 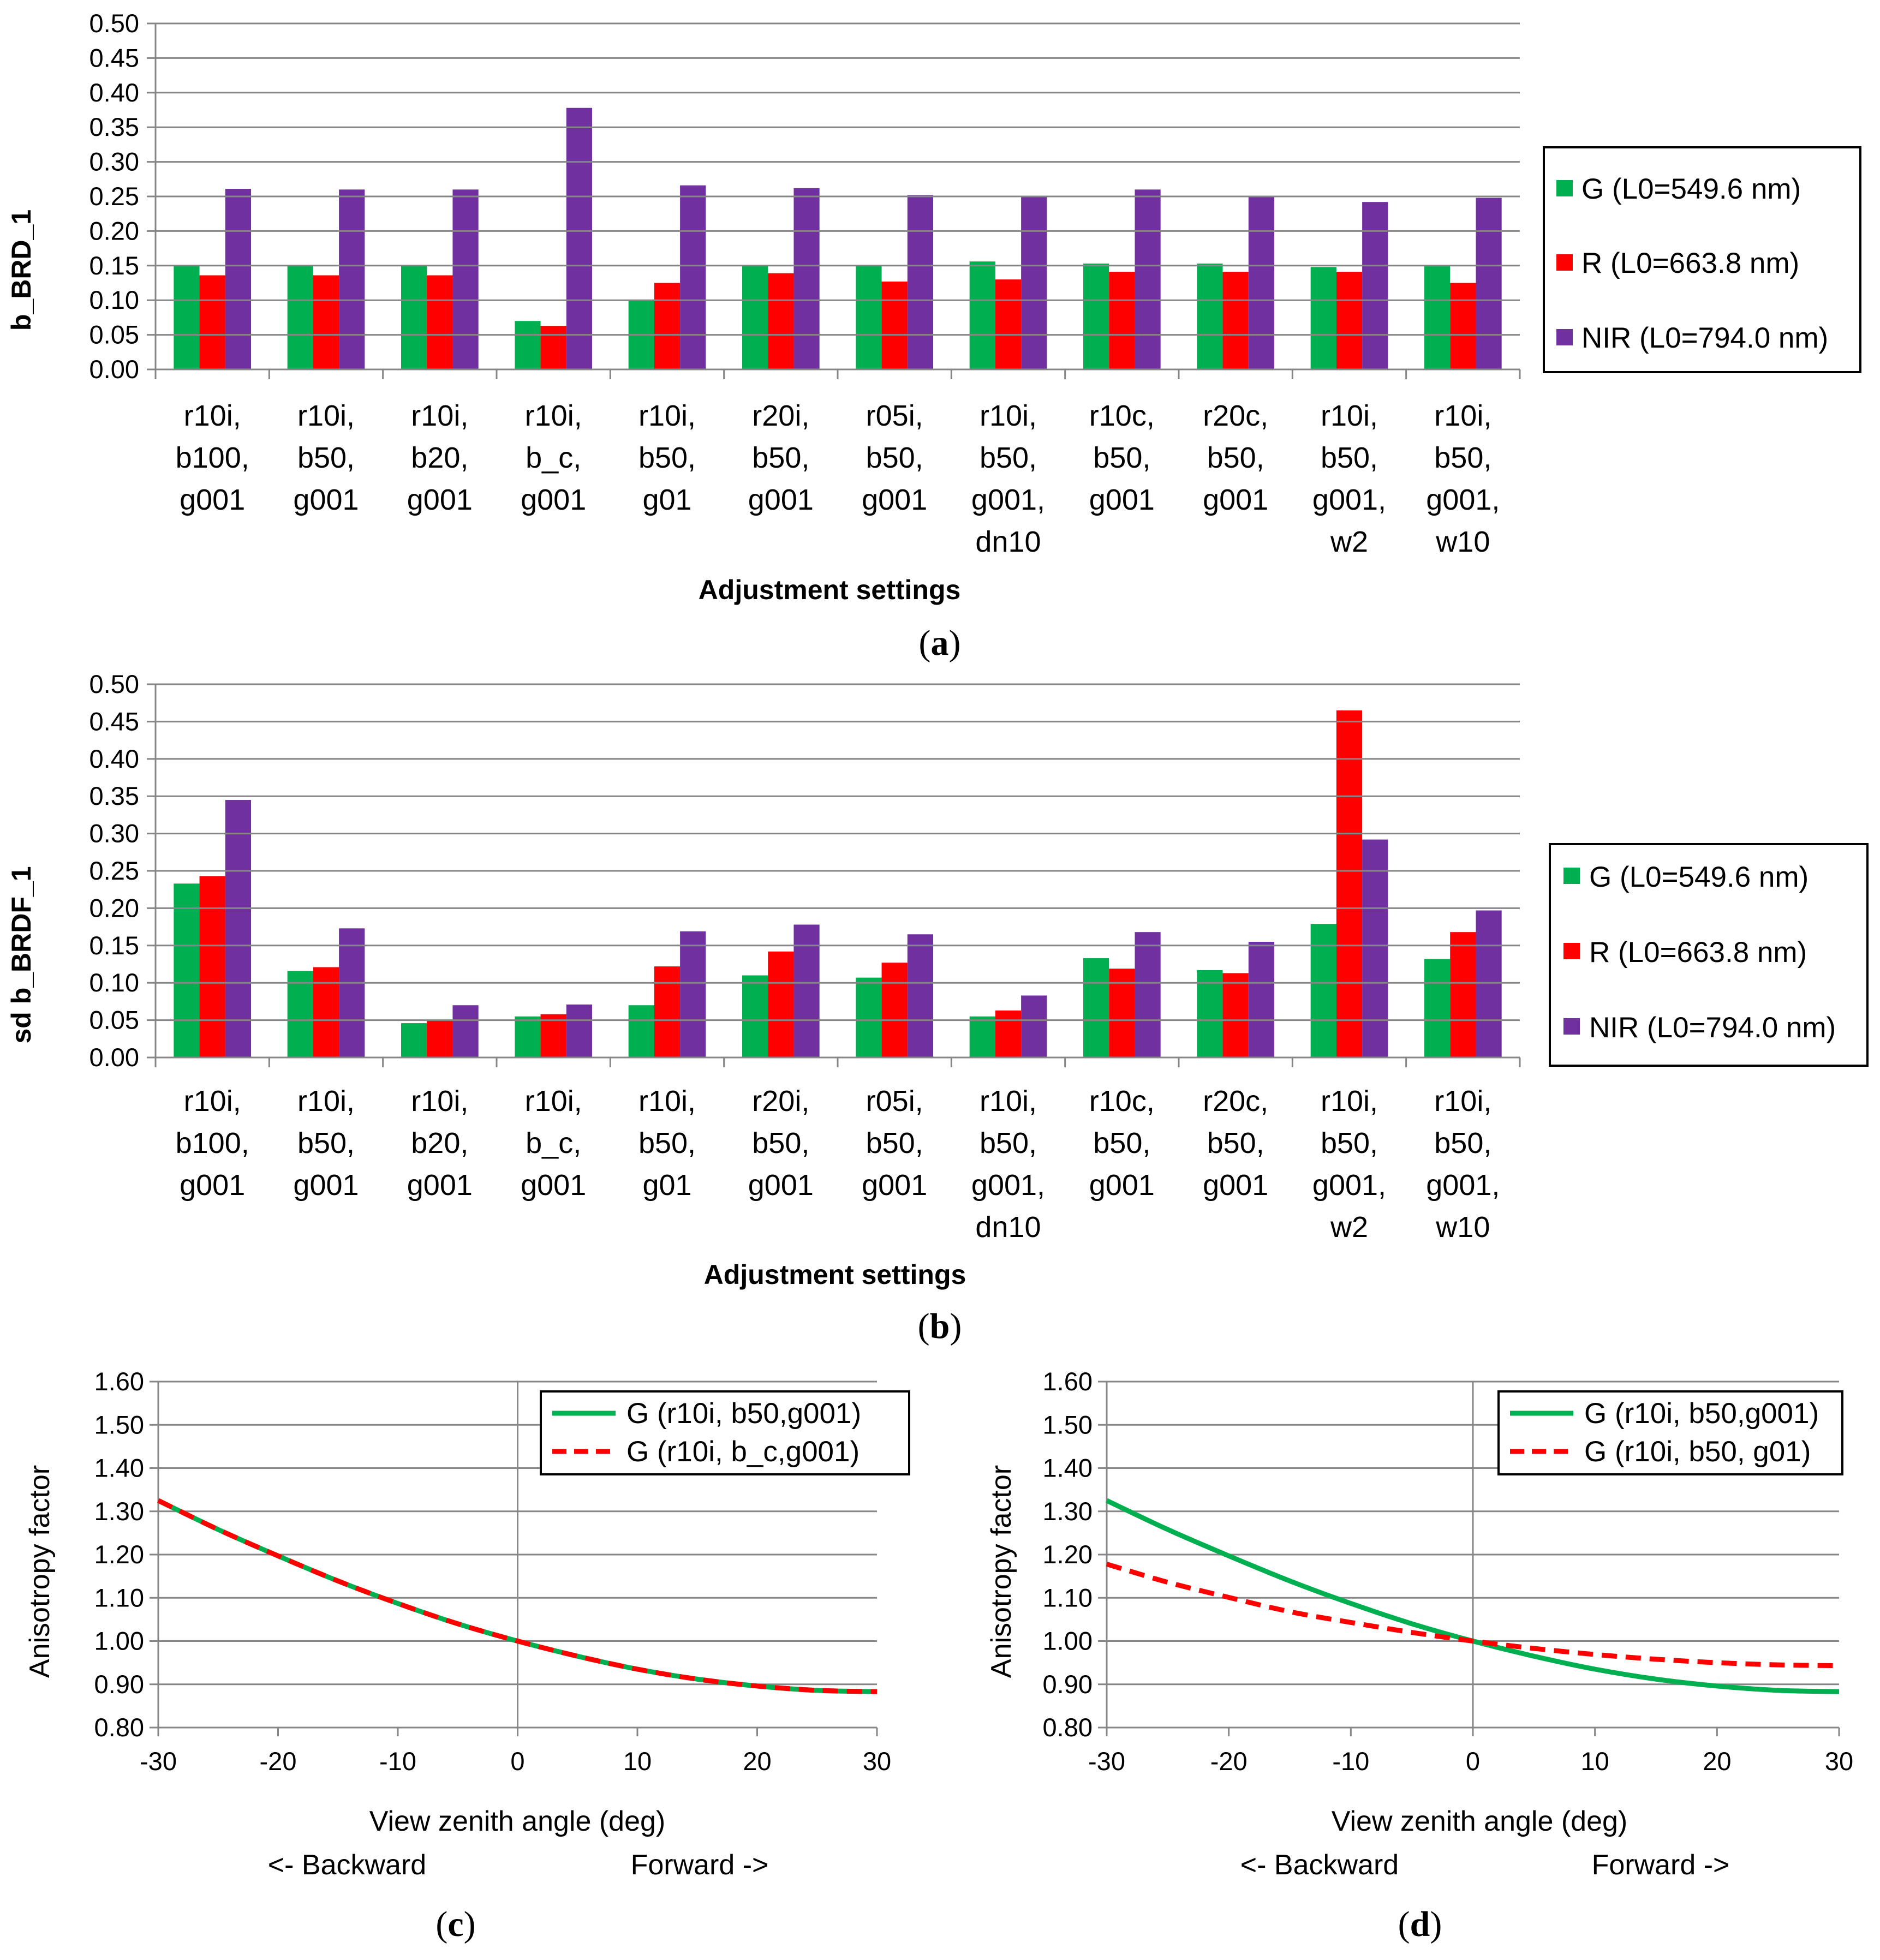 I want to click on y-tick-label: 1.40, so click(x=119, y=1468).